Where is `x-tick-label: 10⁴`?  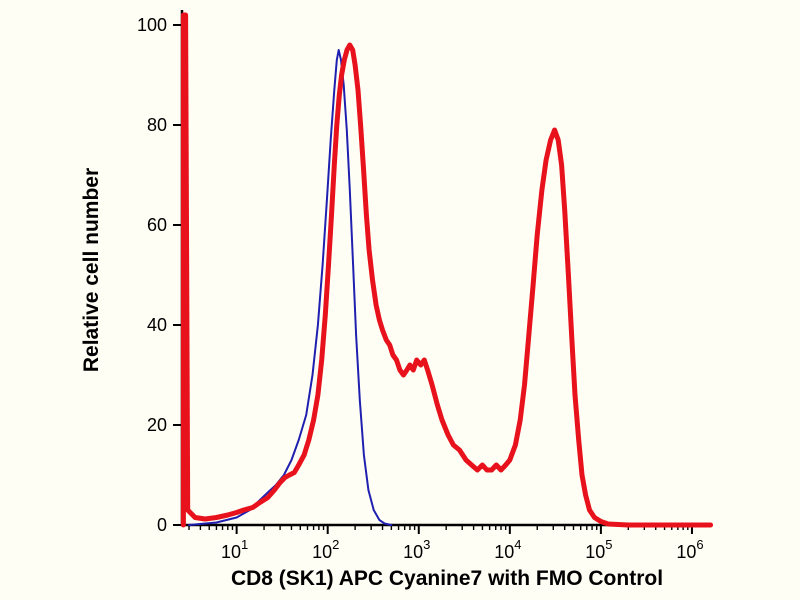 x-tick-label: 10⁴ is located at coordinates (507, 549).